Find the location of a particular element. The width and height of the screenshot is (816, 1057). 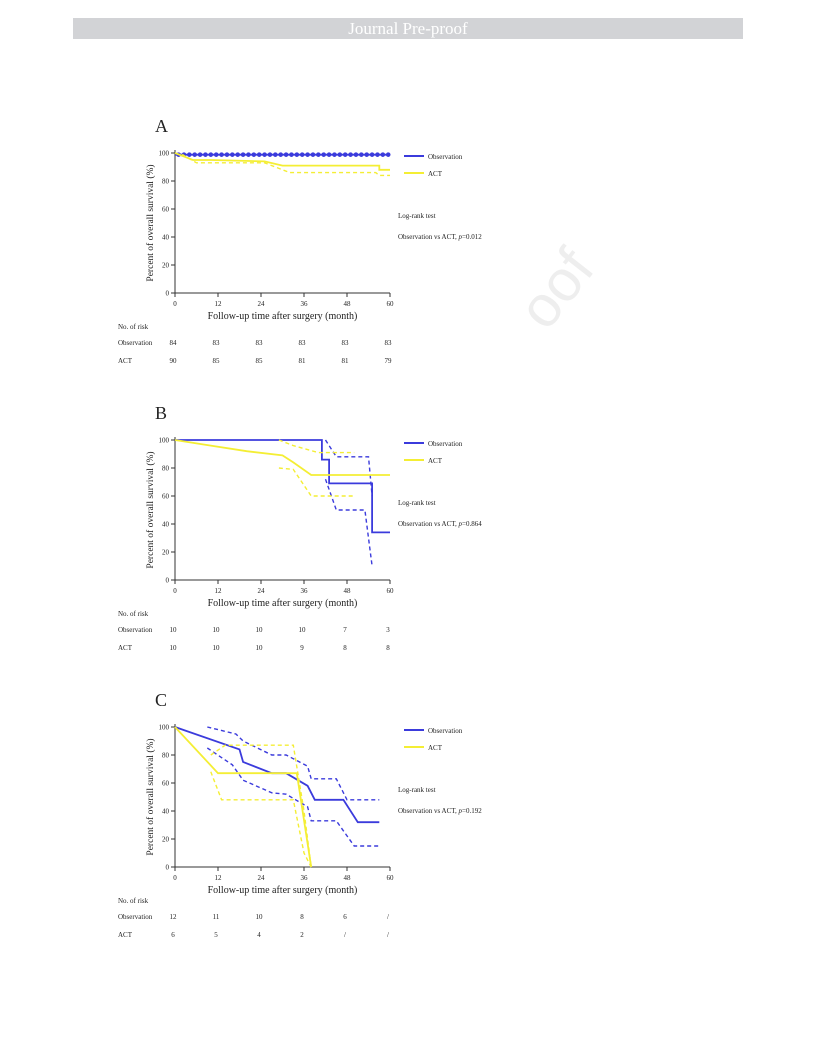

log-rank-result: Observation vs ACT, p=0.192 is located at coordinates (440, 811).